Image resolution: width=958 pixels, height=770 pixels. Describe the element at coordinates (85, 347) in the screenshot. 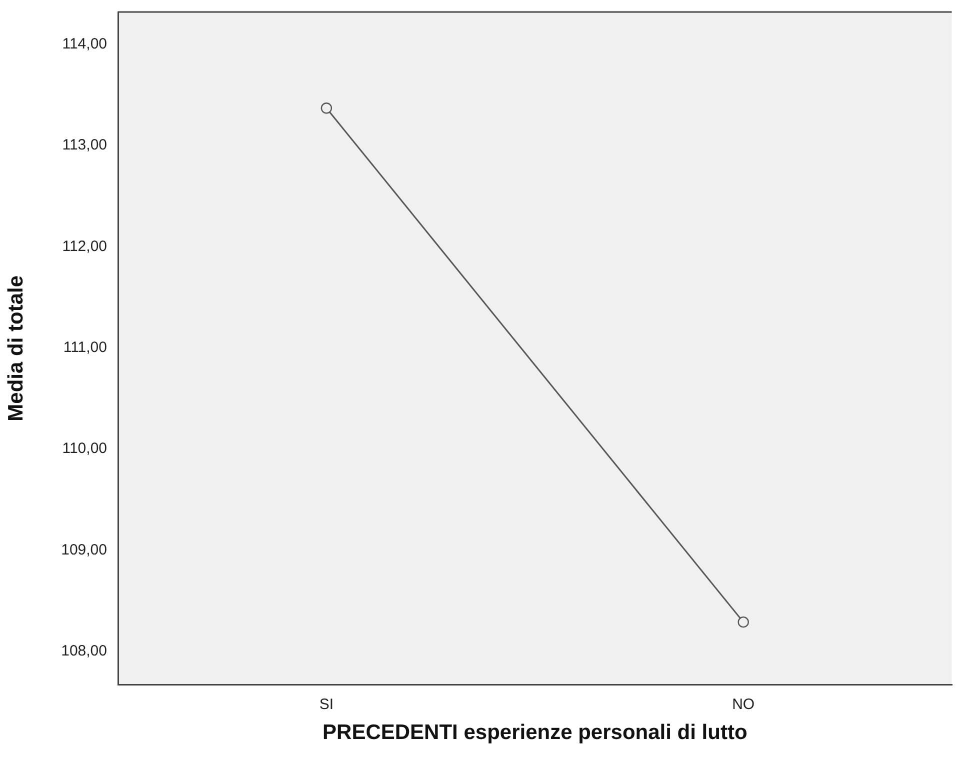

I see `y-tick-label: 111,00` at that location.